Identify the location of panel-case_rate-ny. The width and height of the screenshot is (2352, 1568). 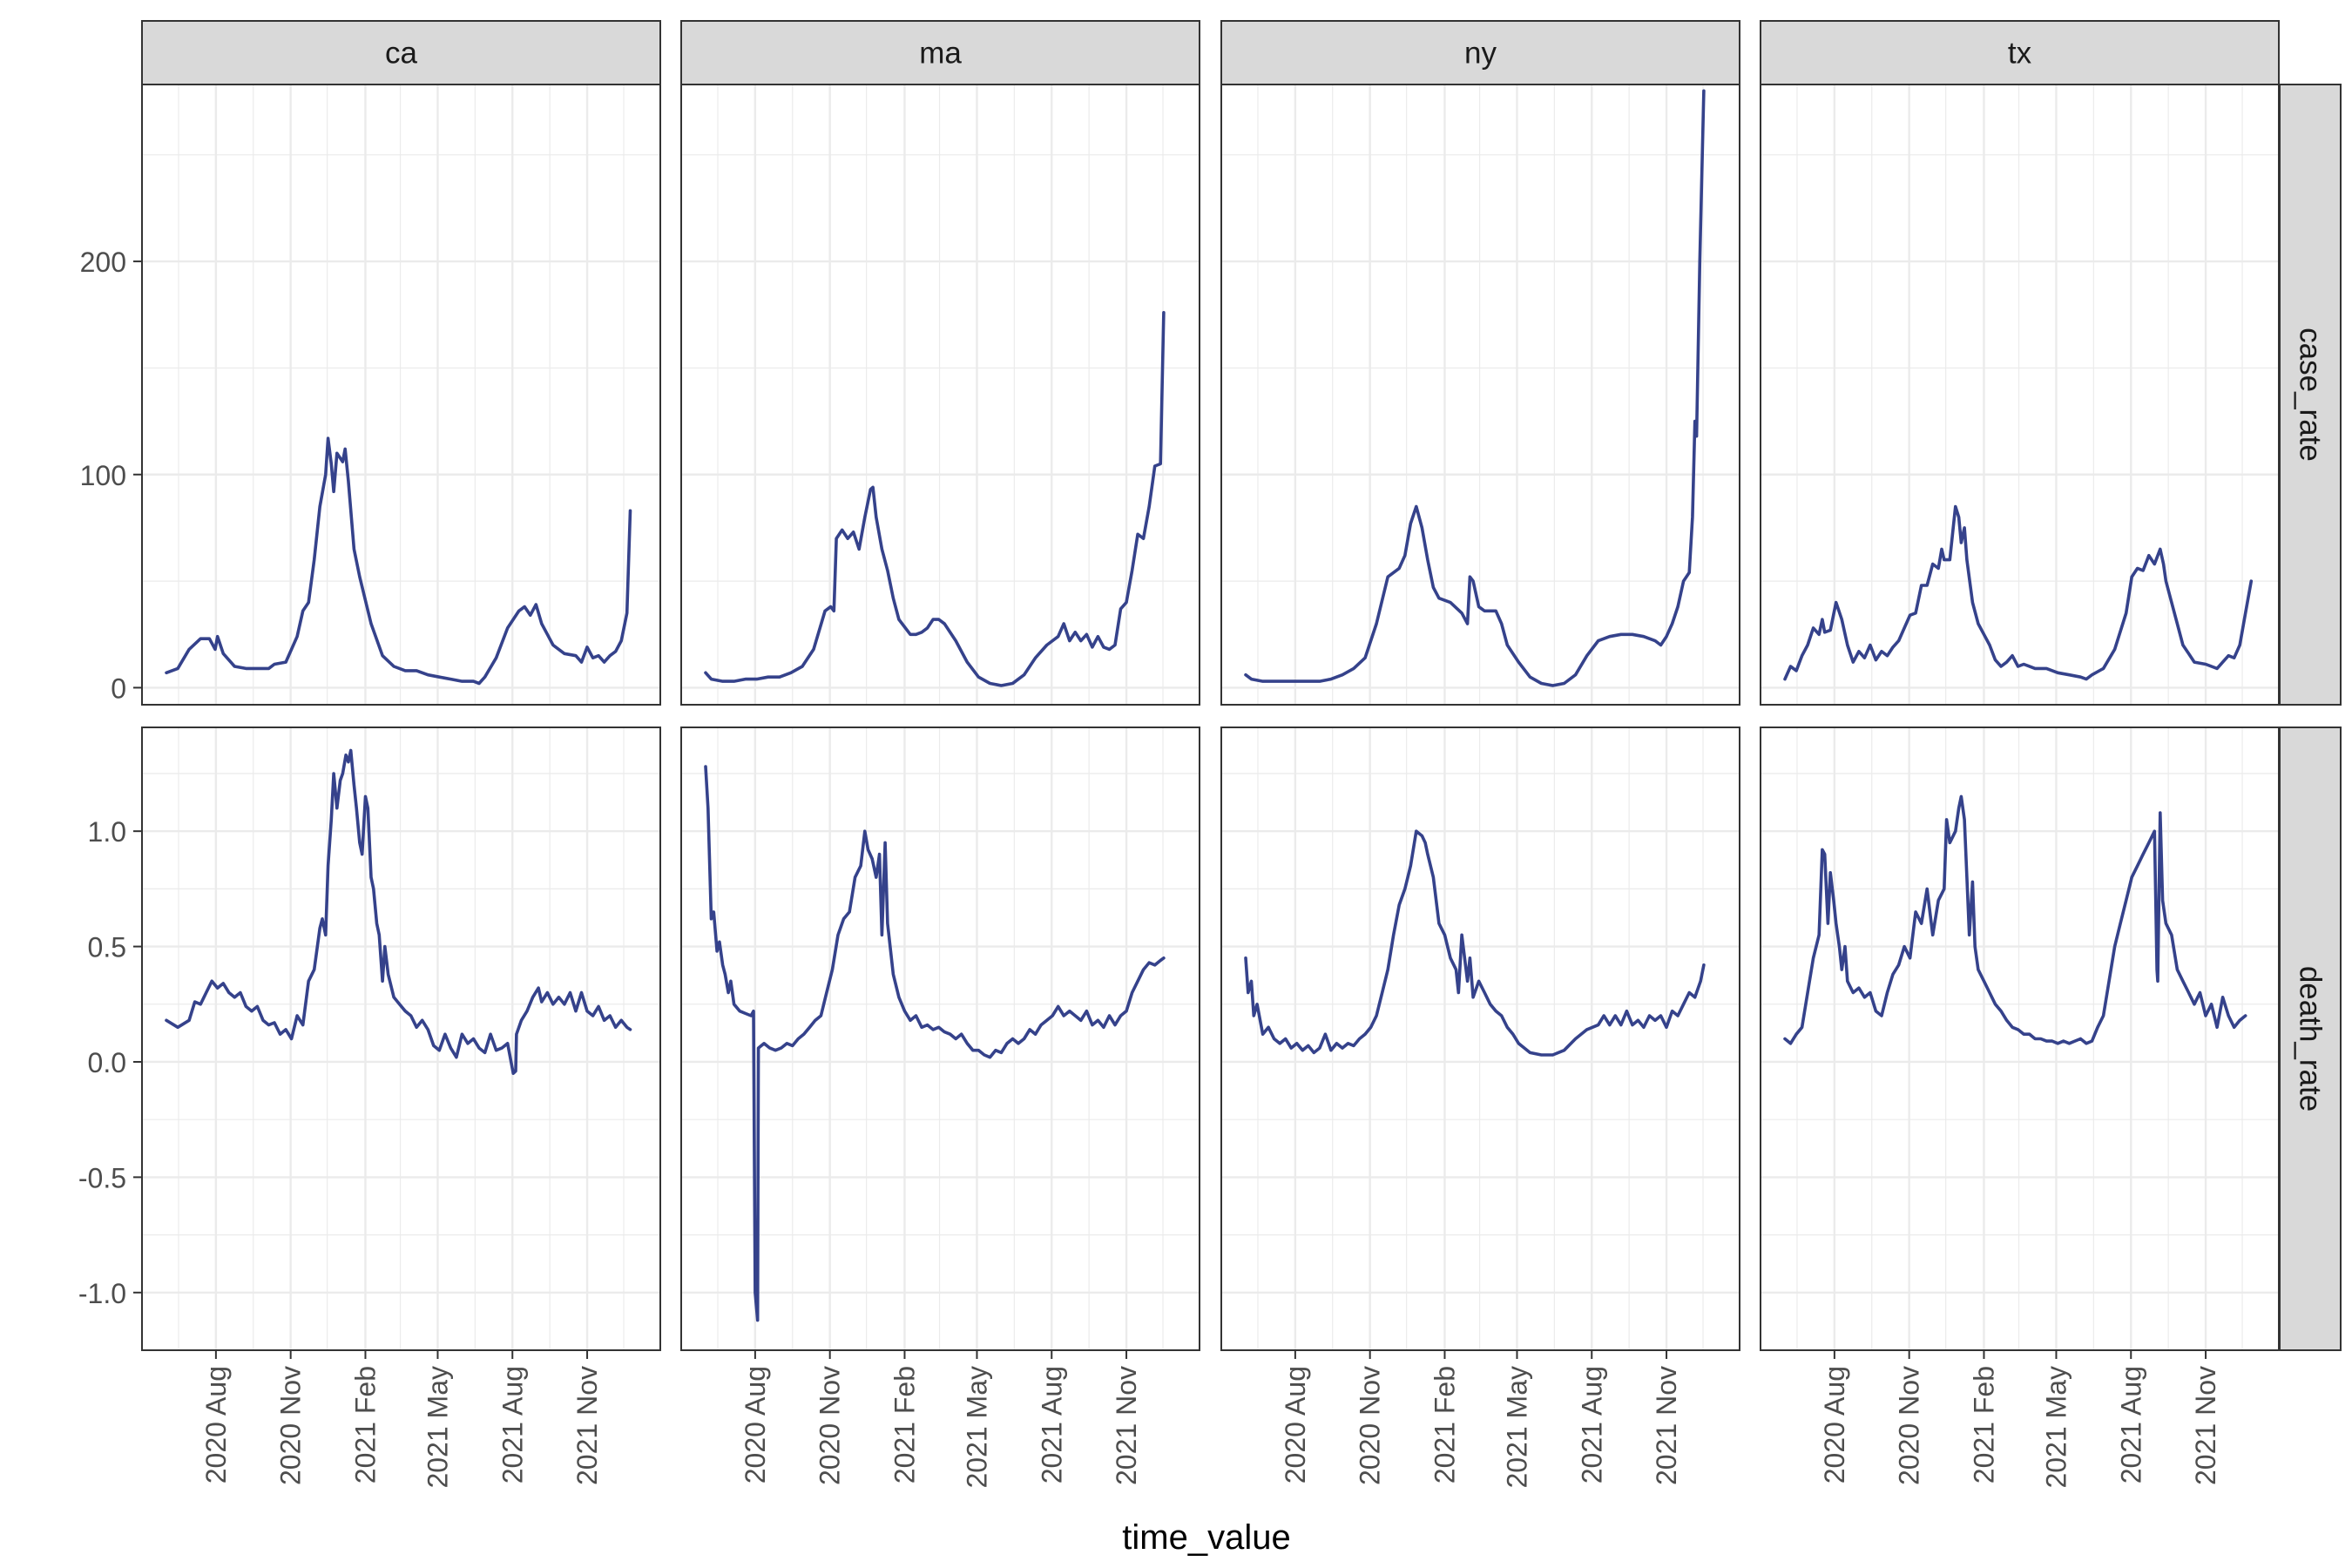
(1480, 395).